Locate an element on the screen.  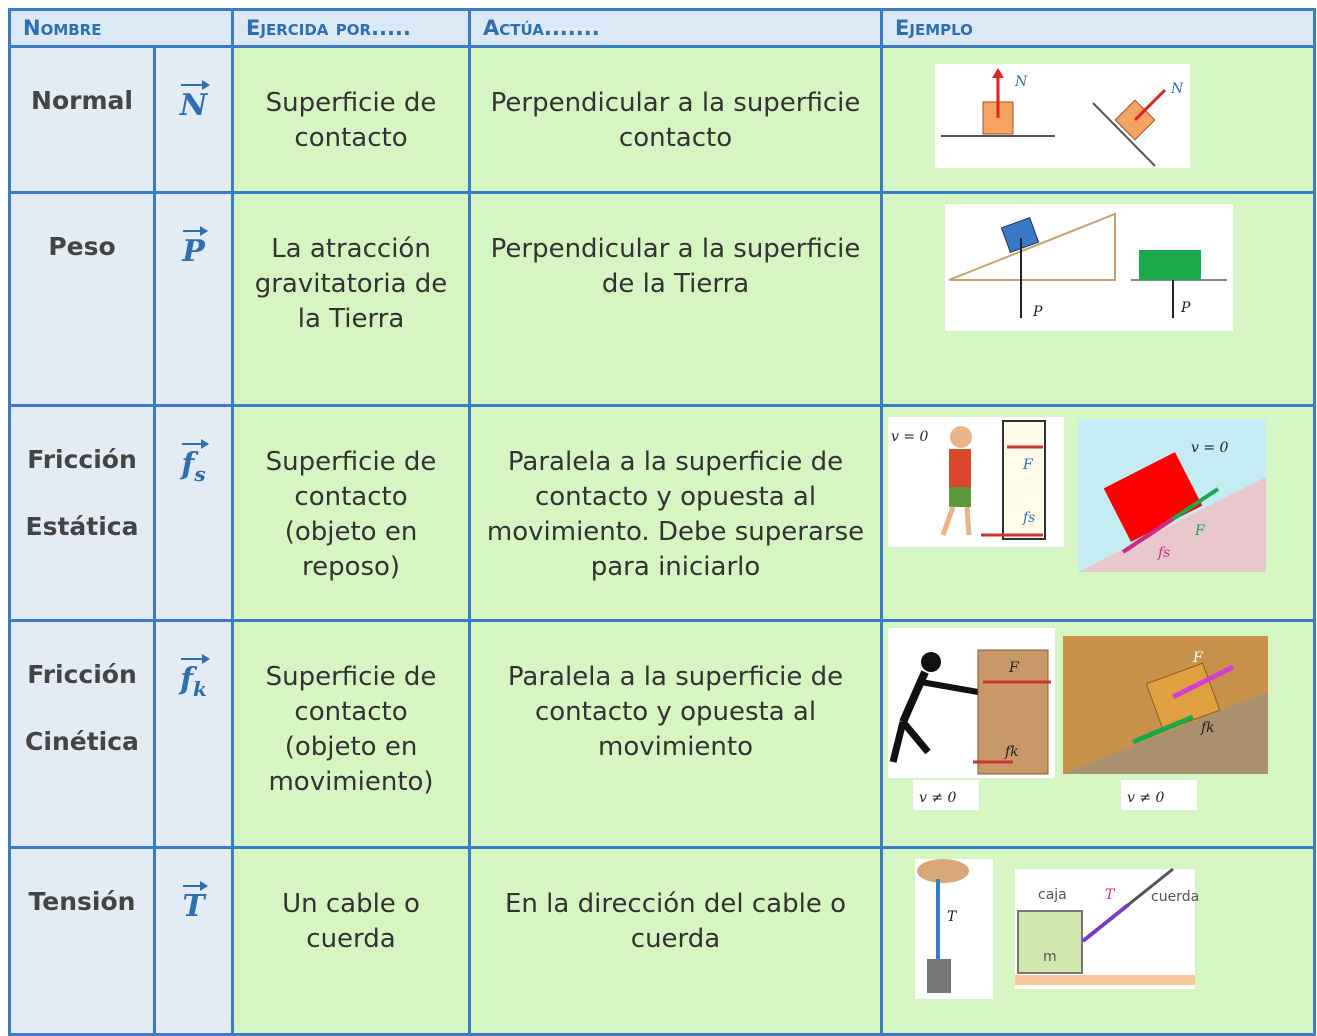
example-image: F fk v ≠ 0 F fk v ≠ 0 is located at coordinates (1078, 719).